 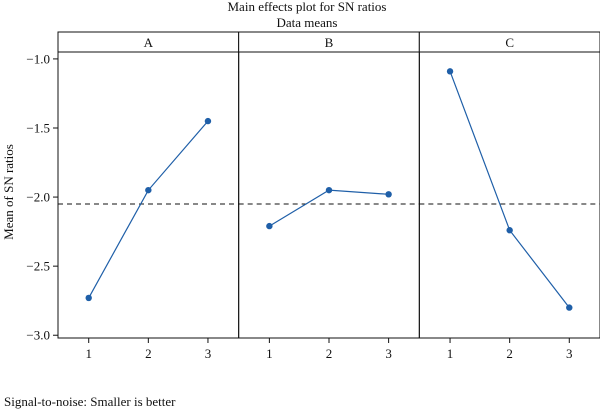 I want to click on series-line-c, so click(x=509, y=189).